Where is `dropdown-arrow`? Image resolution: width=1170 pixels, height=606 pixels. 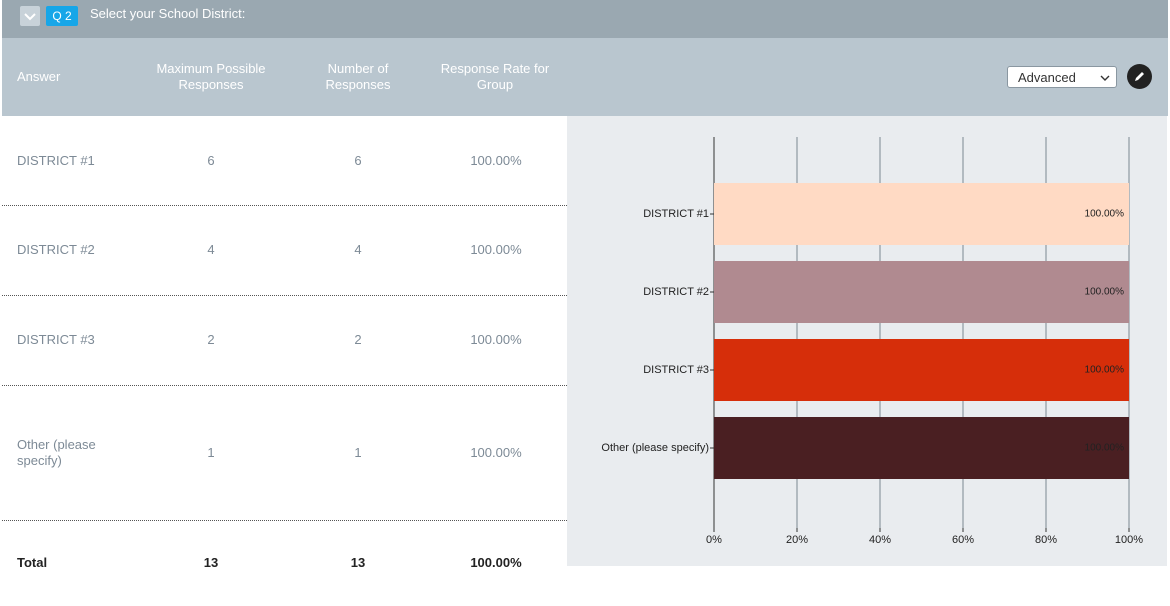 dropdown-arrow is located at coordinates (1105, 78).